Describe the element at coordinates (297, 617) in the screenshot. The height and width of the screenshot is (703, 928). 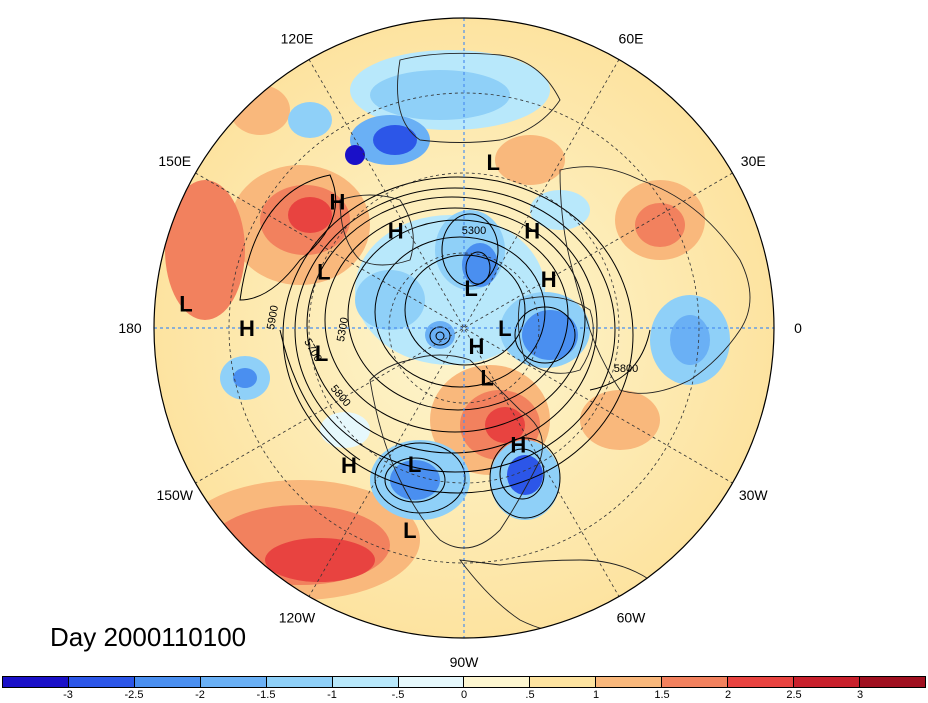
I see `longitude-label: 120W` at that location.